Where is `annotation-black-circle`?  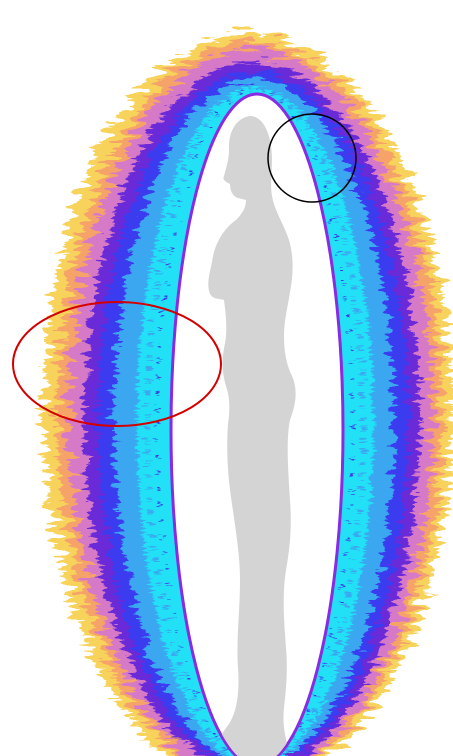
annotation-black-circle is located at coordinates (312, 158).